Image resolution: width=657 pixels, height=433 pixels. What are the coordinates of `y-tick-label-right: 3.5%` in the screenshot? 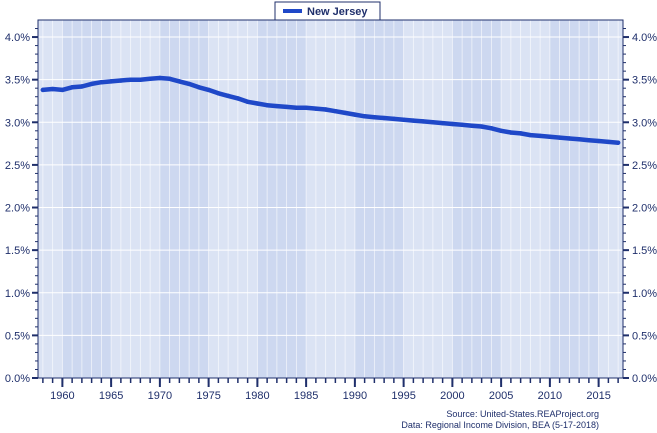 It's located at (644, 81).